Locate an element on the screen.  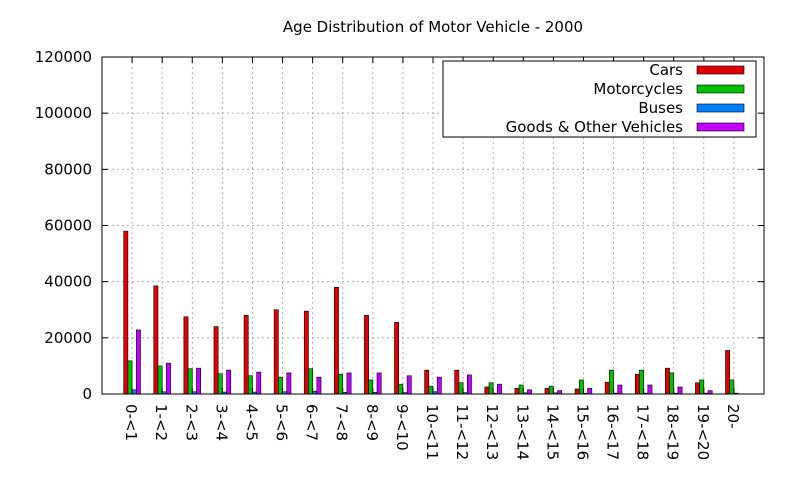
x-tick-label: 7-<8 is located at coordinates (342, 422).